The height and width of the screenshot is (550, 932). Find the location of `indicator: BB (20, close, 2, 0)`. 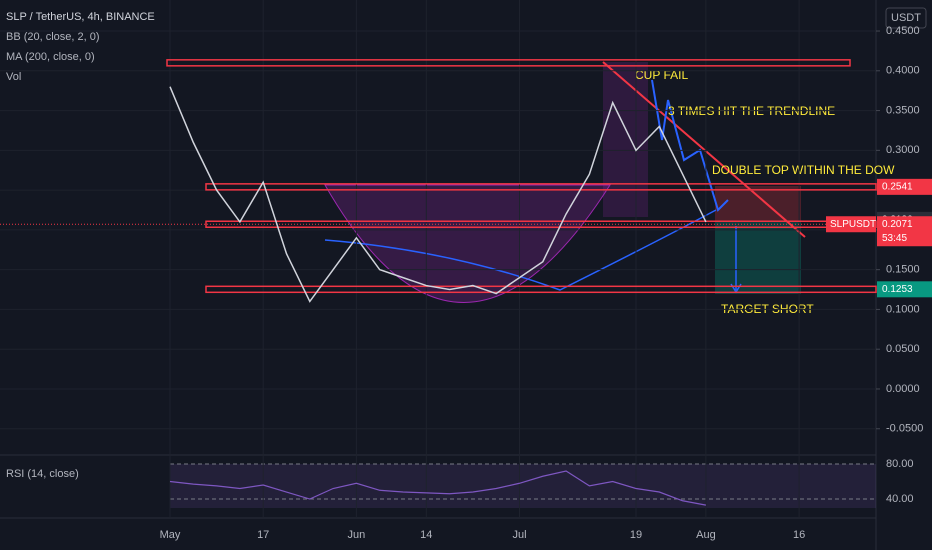

indicator: BB (20, close, 2, 0) is located at coordinates (53, 37).